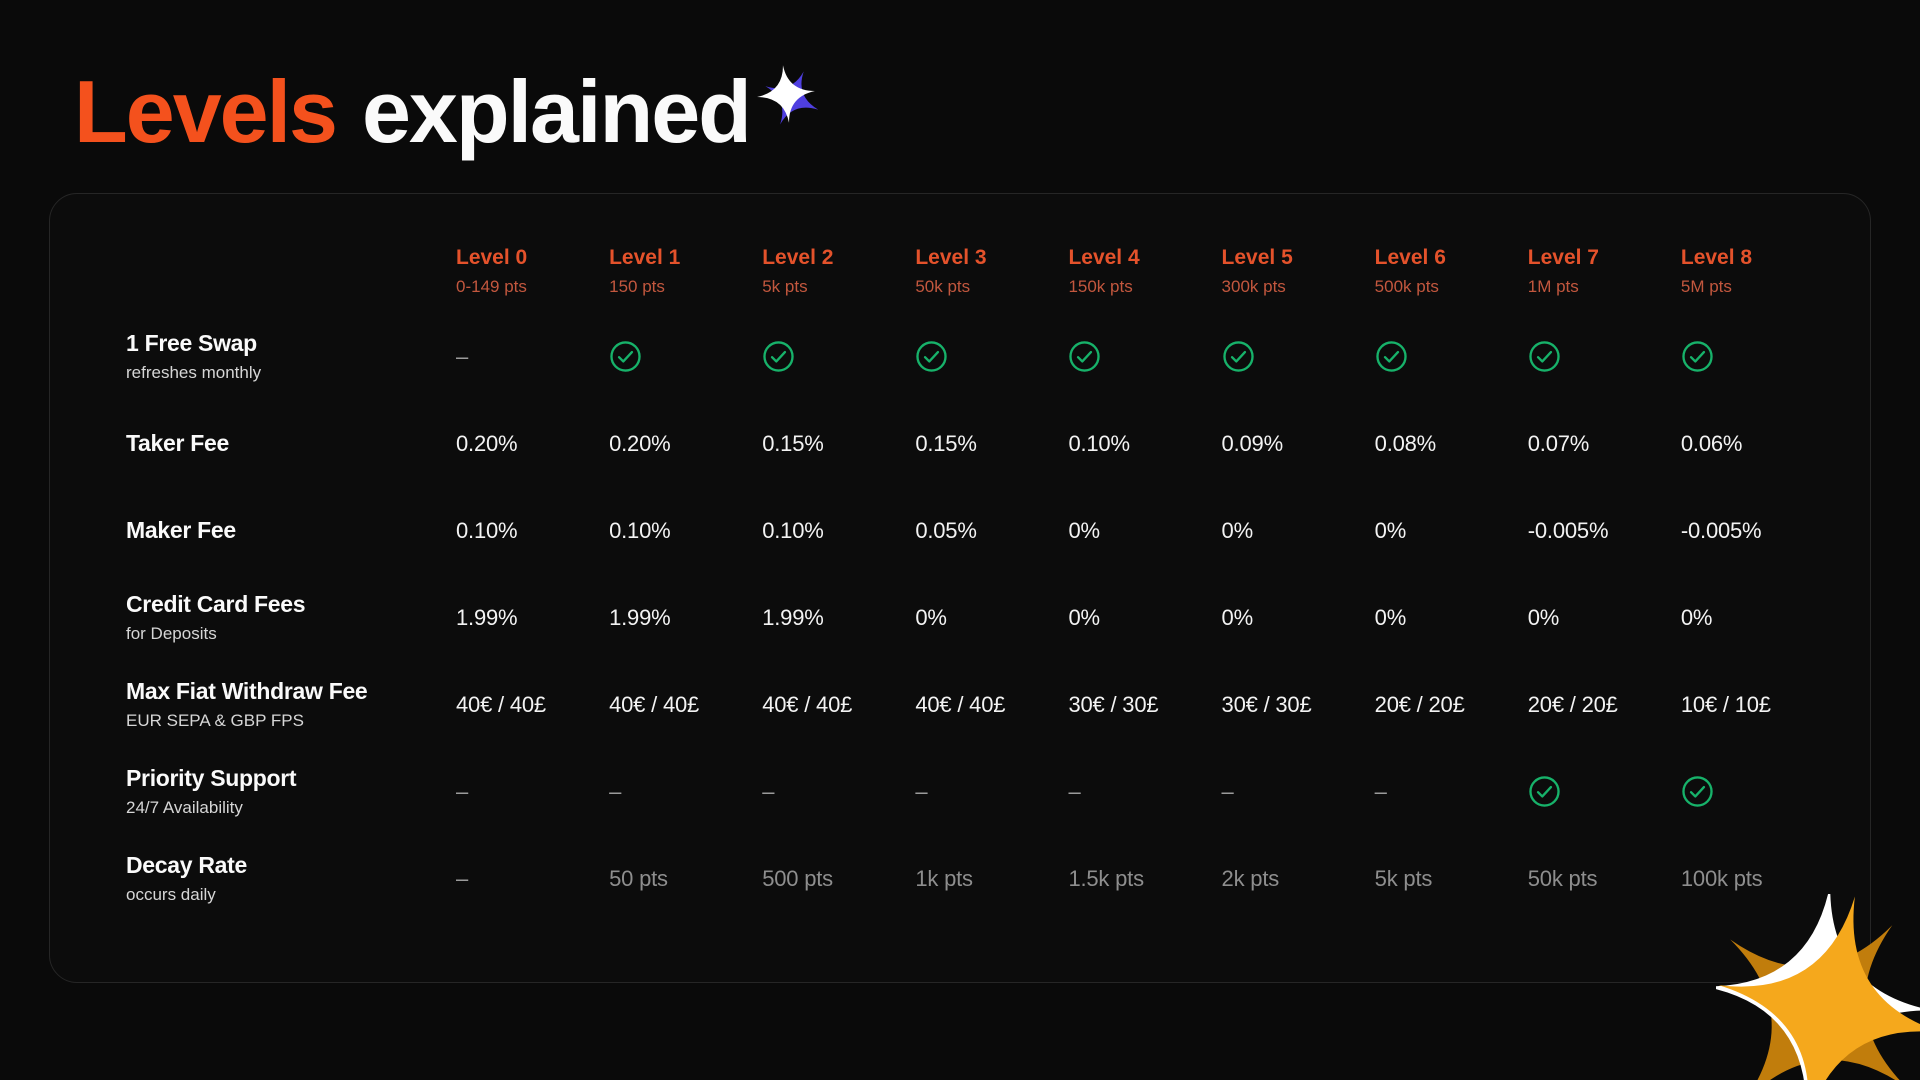  What do you see at coordinates (786, 88) in the screenshot?
I see `sparkle-icon` at bounding box center [786, 88].